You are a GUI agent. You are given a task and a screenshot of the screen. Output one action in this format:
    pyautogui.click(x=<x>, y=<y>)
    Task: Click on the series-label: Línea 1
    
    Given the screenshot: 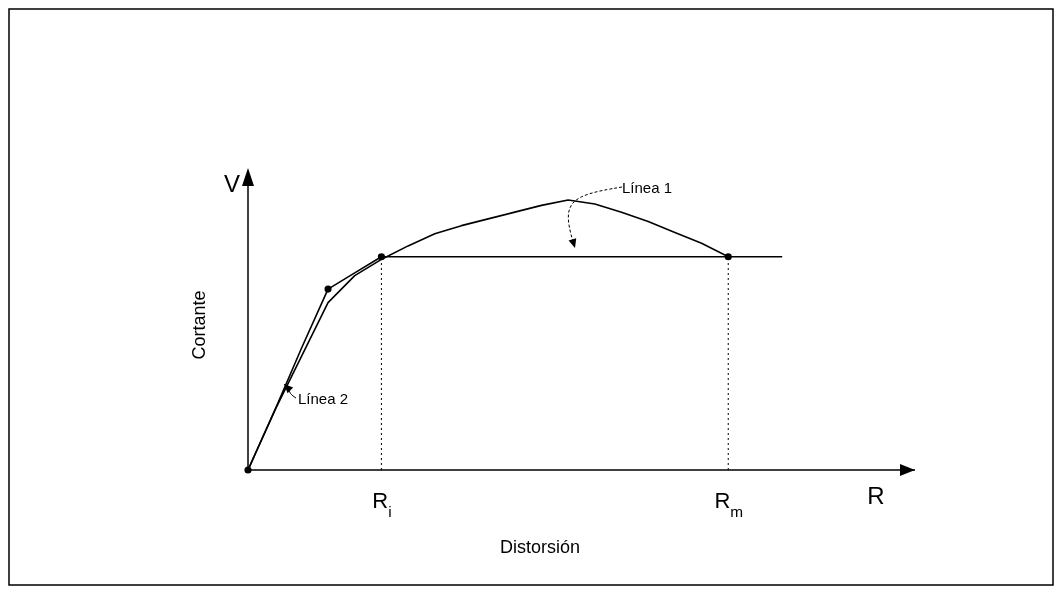 What is the action you would take?
    pyautogui.click(x=647, y=187)
    